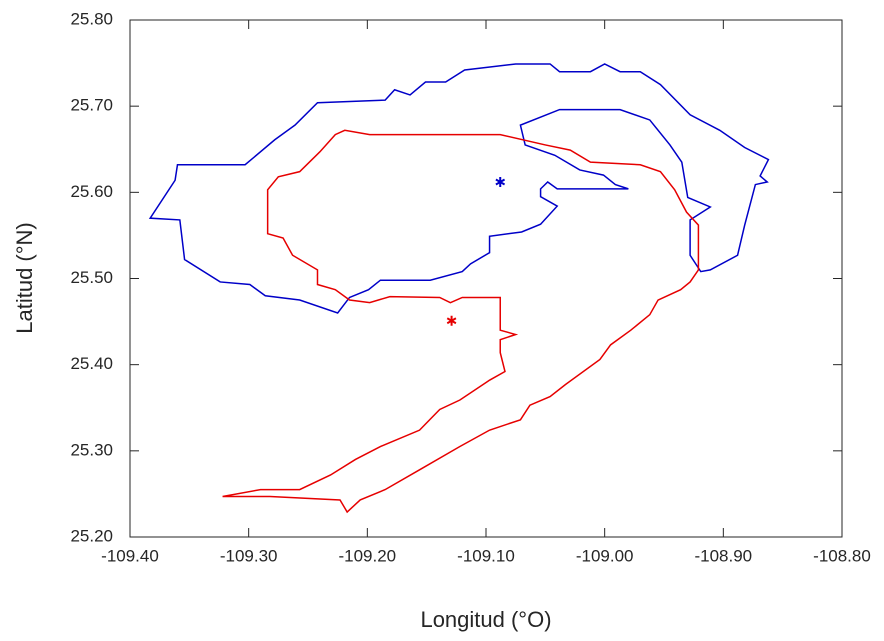 The height and width of the screenshot is (641, 884). What do you see at coordinates (723, 555) in the screenshot?
I see `x-tick-label: -108.90` at bounding box center [723, 555].